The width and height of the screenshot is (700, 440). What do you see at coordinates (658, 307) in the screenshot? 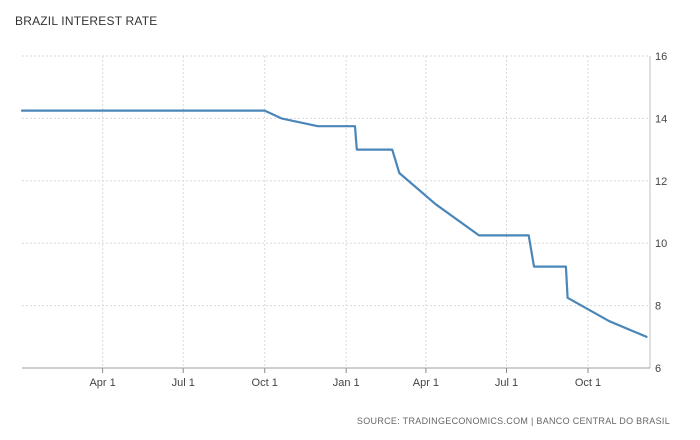
I see `y-tick-label: 8` at bounding box center [658, 307].